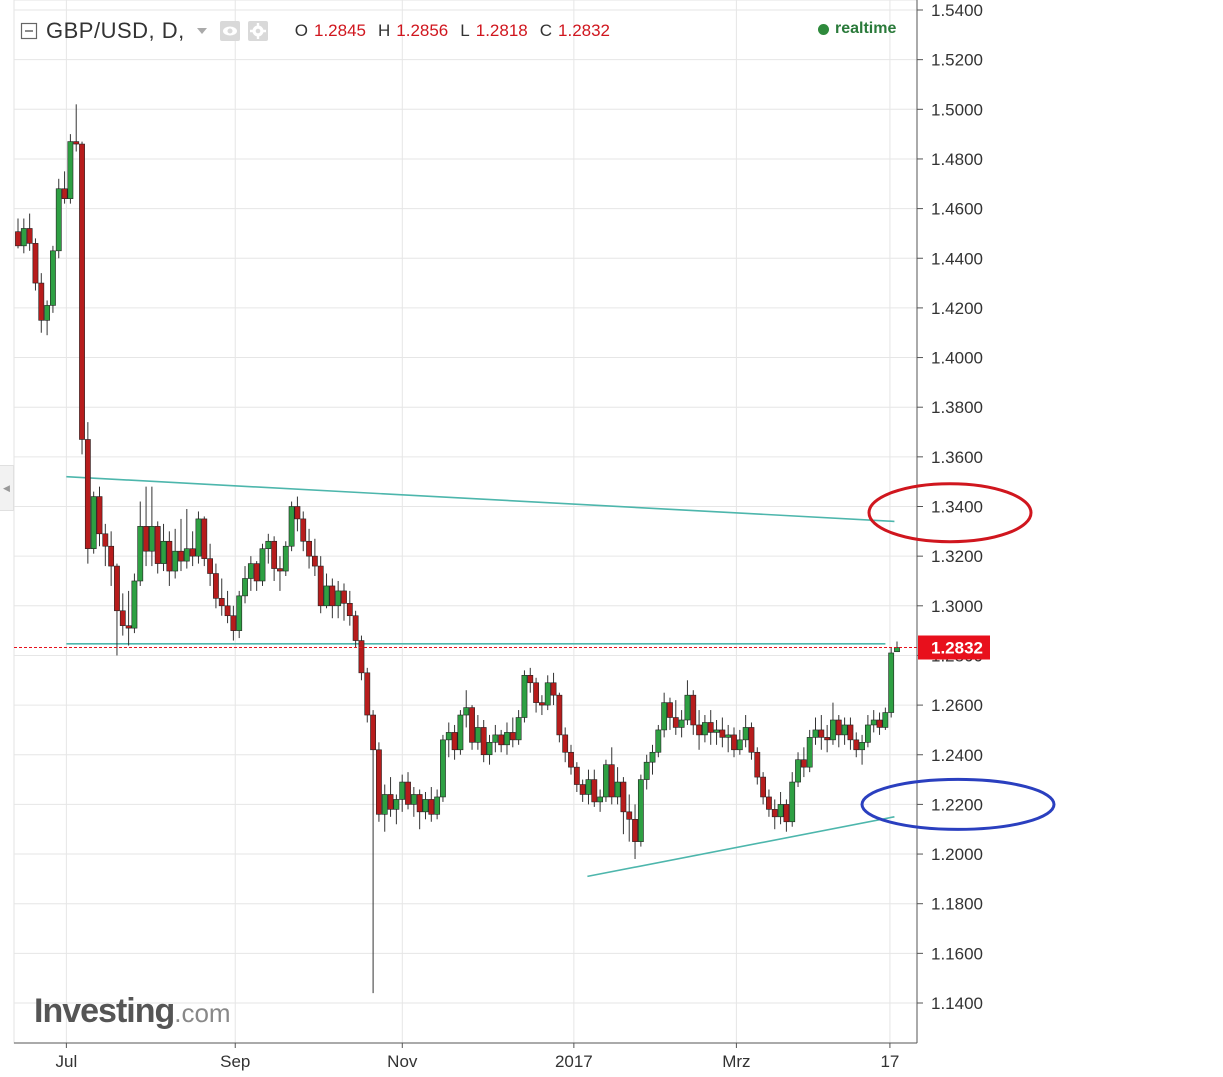 The height and width of the screenshot is (1077, 1223). Describe the element at coordinates (29, 31) in the screenshot. I see `collapse-legend-button` at that location.